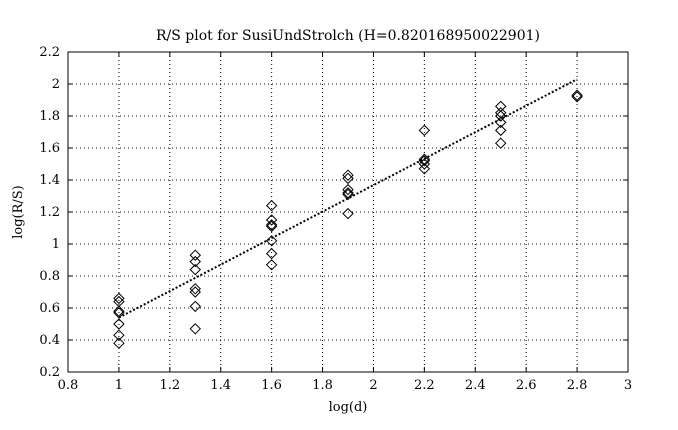  What do you see at coordinates (56, 244) in the screenshot?
I see `y-tick-label: 1` at bounding box center [56, 244].